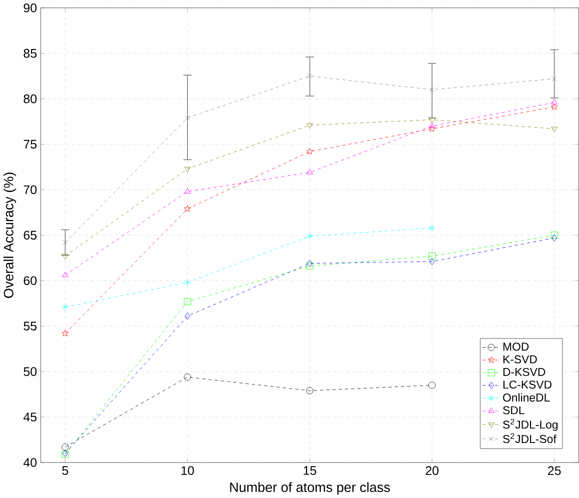  What do you see at coordinates (30, 280) in the screenshot?
I see `y-tick-label: 60` at bounding box center [30, 280].